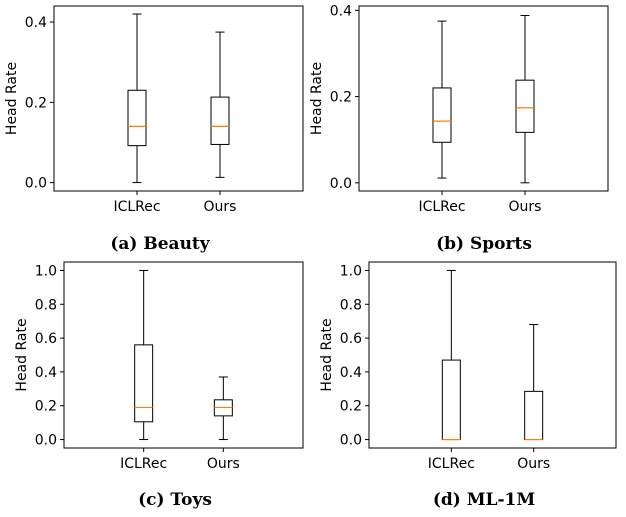 The image size is (626, 517). What do you see at coordinates (484, 500) in the screenshot?
I see `subfigure-caption: (d) ML-1M` at bounding box center [484, 500].